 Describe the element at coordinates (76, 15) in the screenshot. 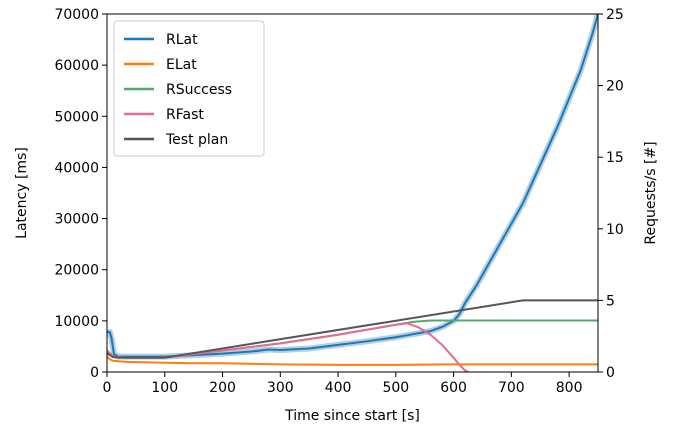

I see `y-tick-label: 70000` at that location.